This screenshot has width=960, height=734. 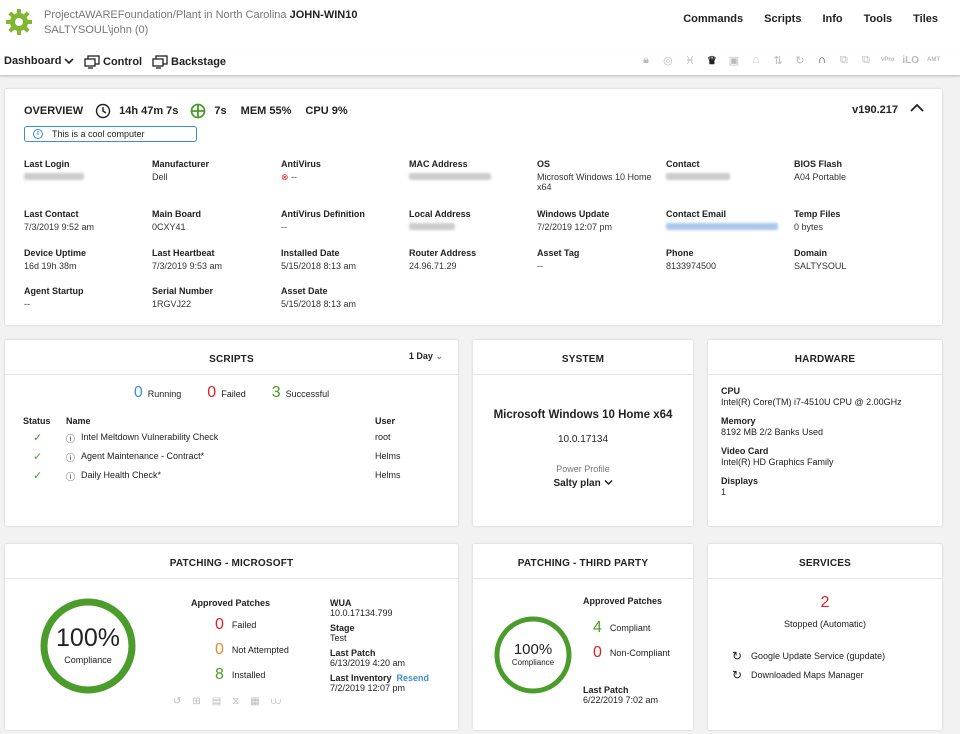 What do you see at coordinates (599, 259) in the screenshot?
I see `field-asset-tag: Asset Tag --` at bounding box center [599, 259].